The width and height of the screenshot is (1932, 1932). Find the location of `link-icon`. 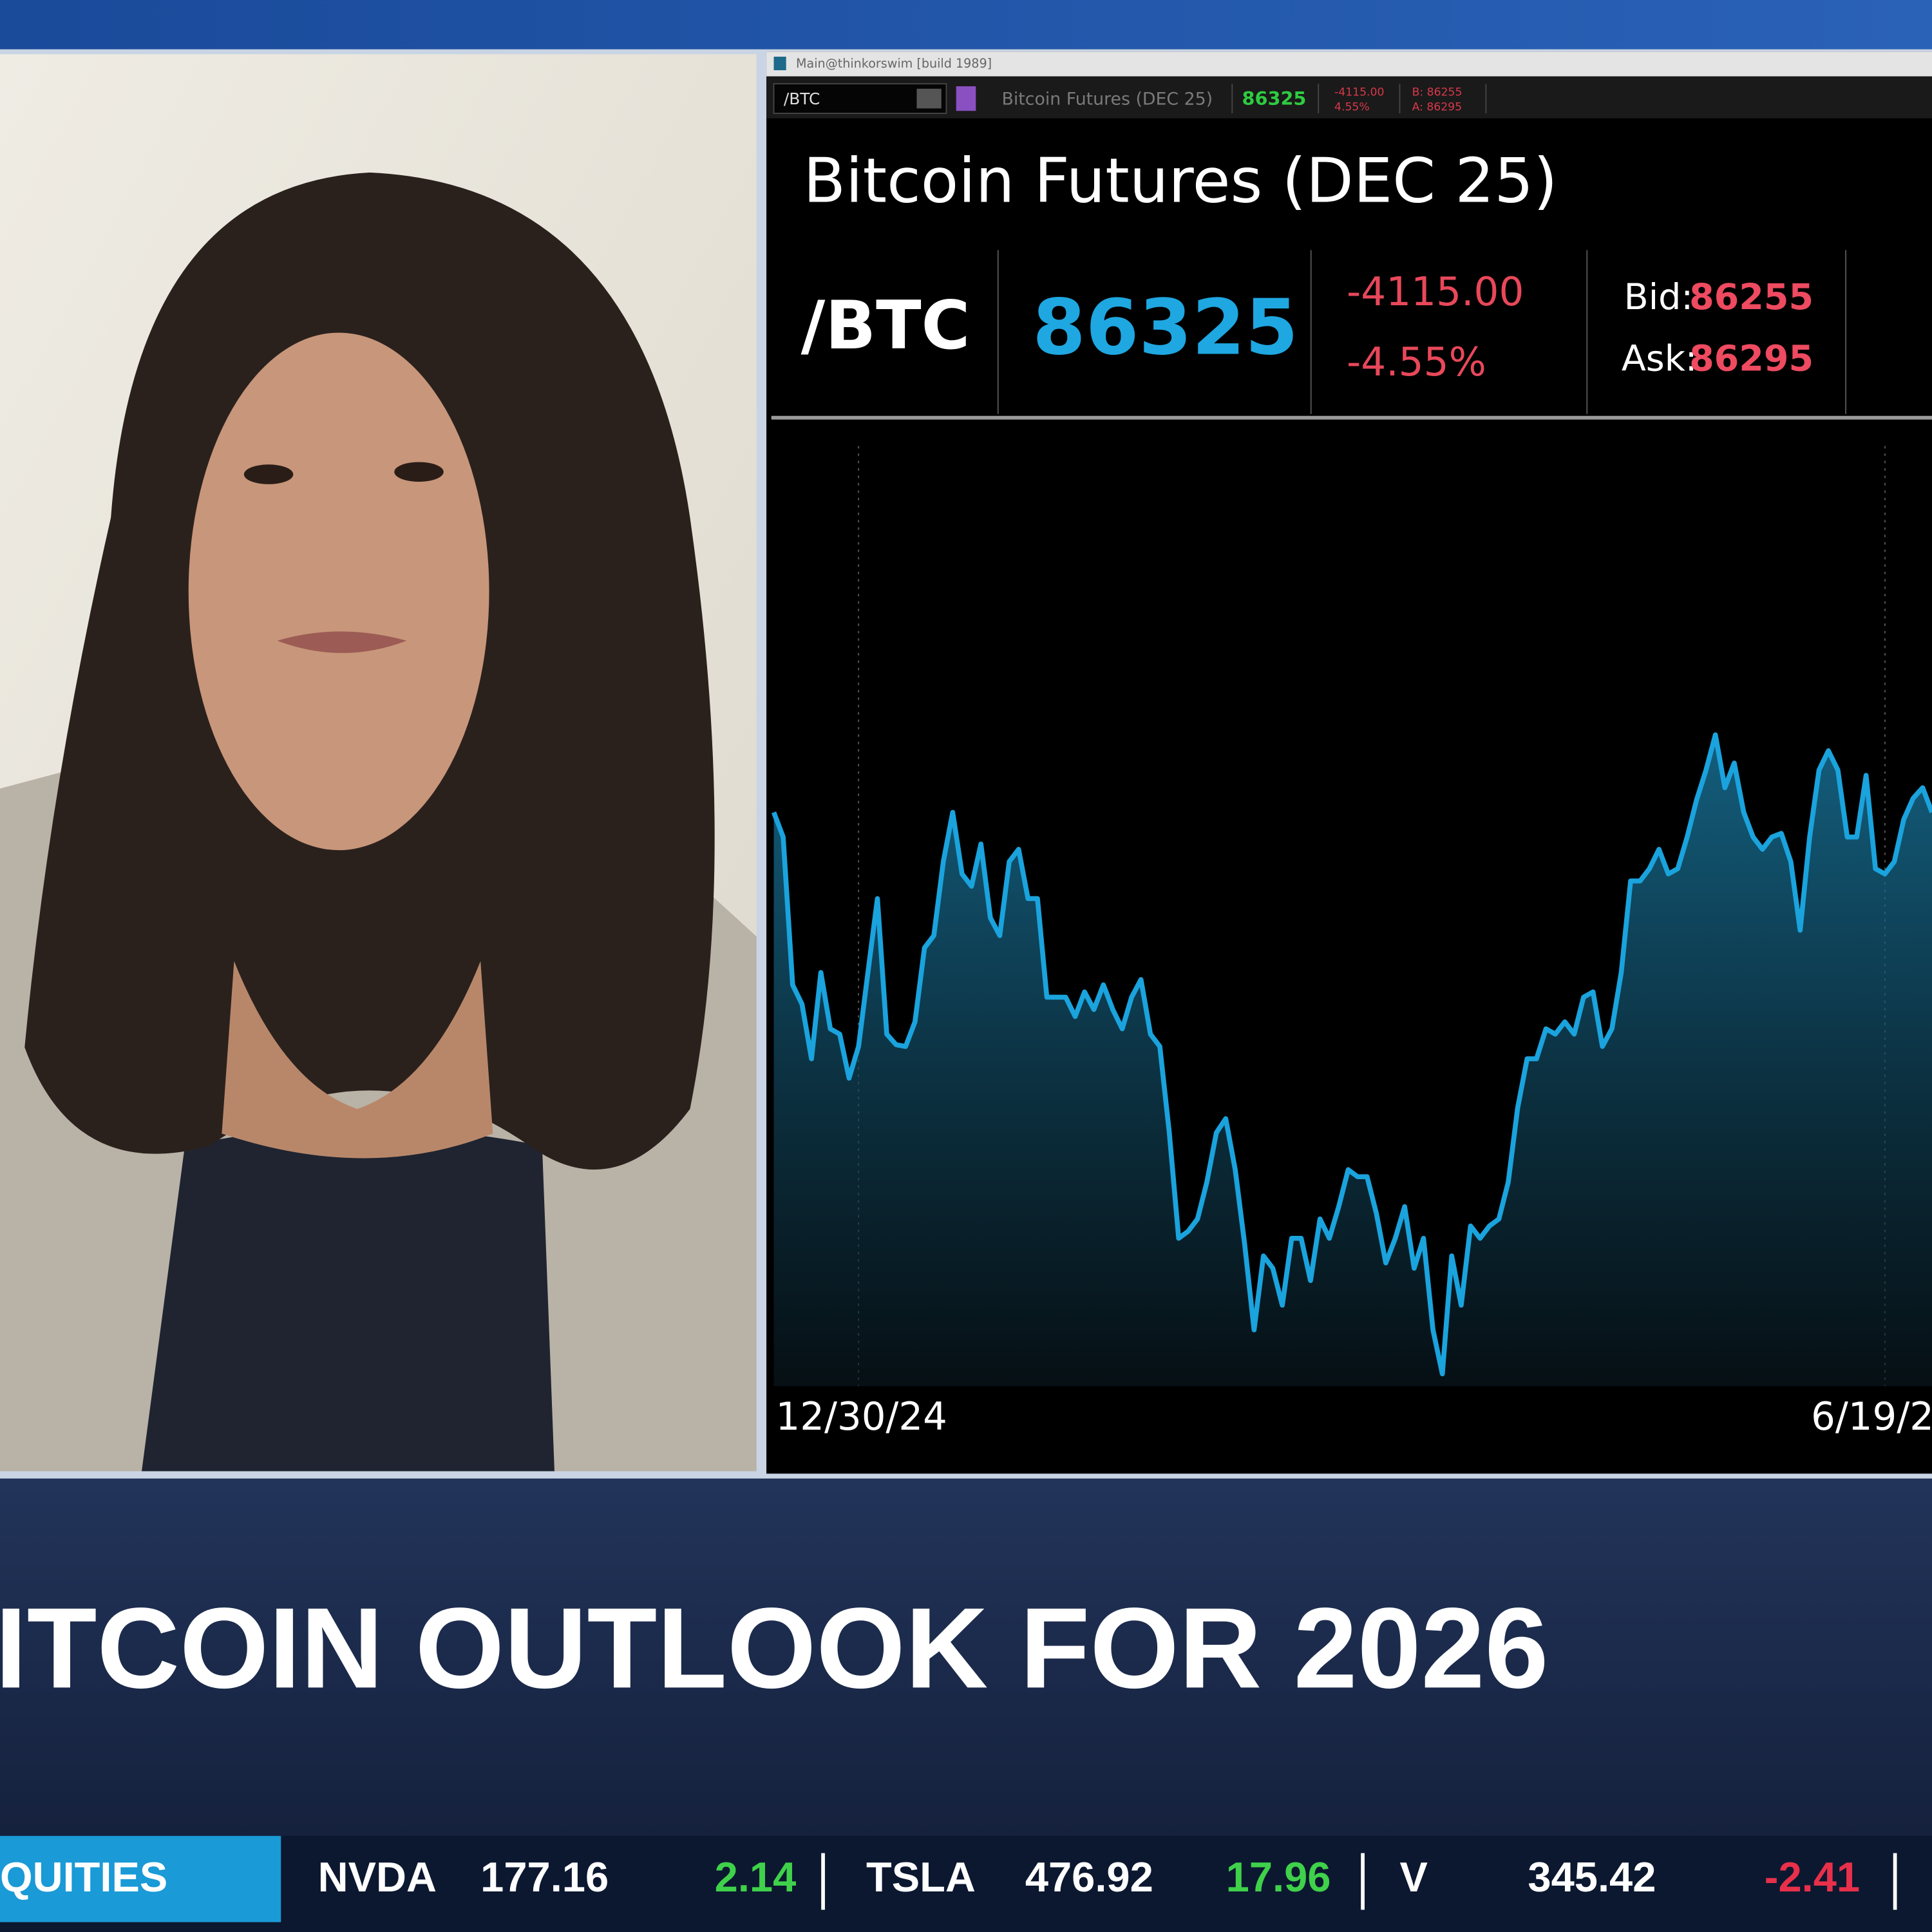

link-icon is located at coordinates (966, 99).